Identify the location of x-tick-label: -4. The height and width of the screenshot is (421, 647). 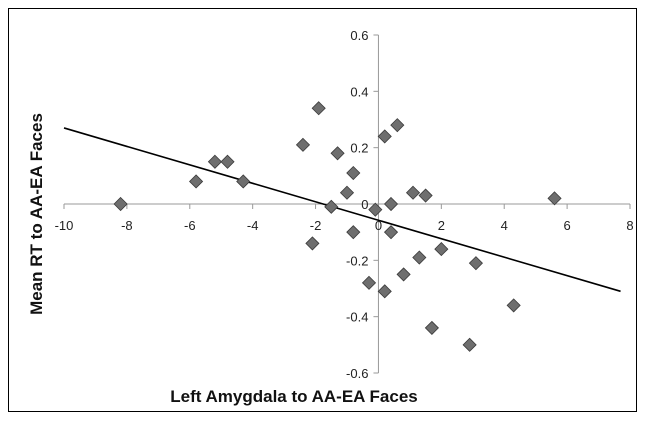
(253, 225).